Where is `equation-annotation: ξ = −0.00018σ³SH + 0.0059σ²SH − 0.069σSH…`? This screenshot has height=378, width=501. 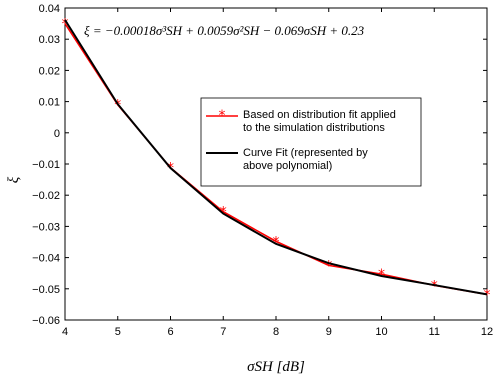 equation-annotation: ξ = −0.00018σ³SH + 0.0059σ²SH − 0.069σSH… is located at coordinates (224, 30).